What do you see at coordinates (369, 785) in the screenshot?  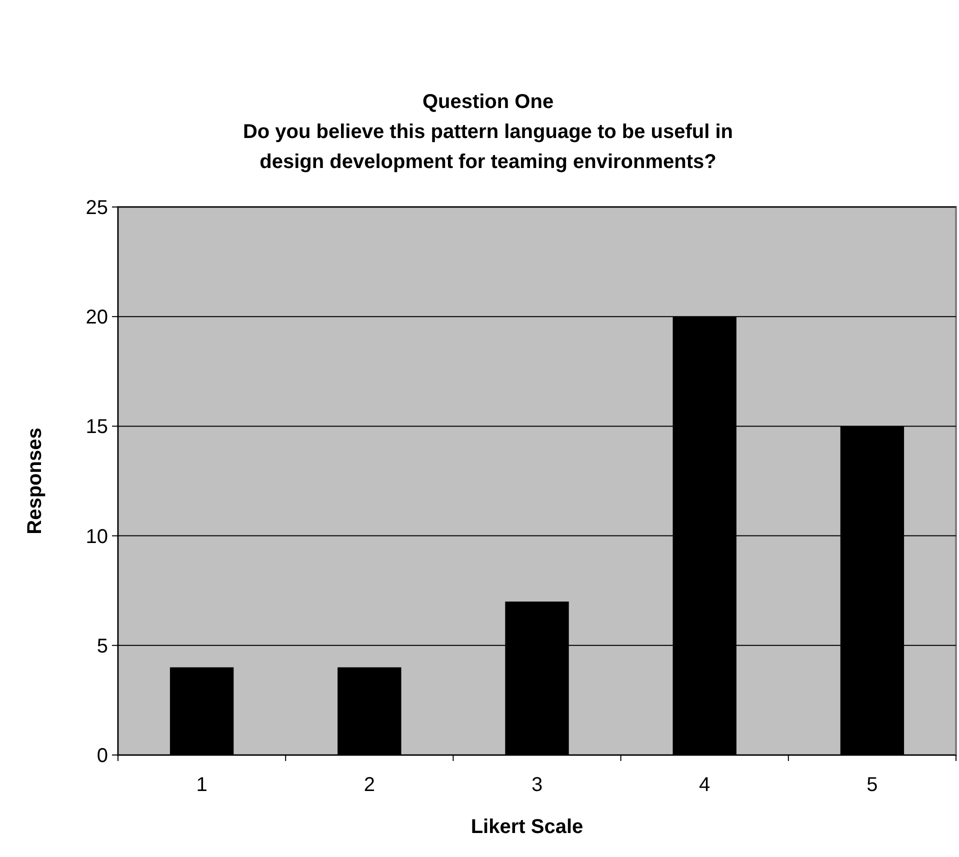 I see `x-tick-label: 2` at bounding box center [369, 785].